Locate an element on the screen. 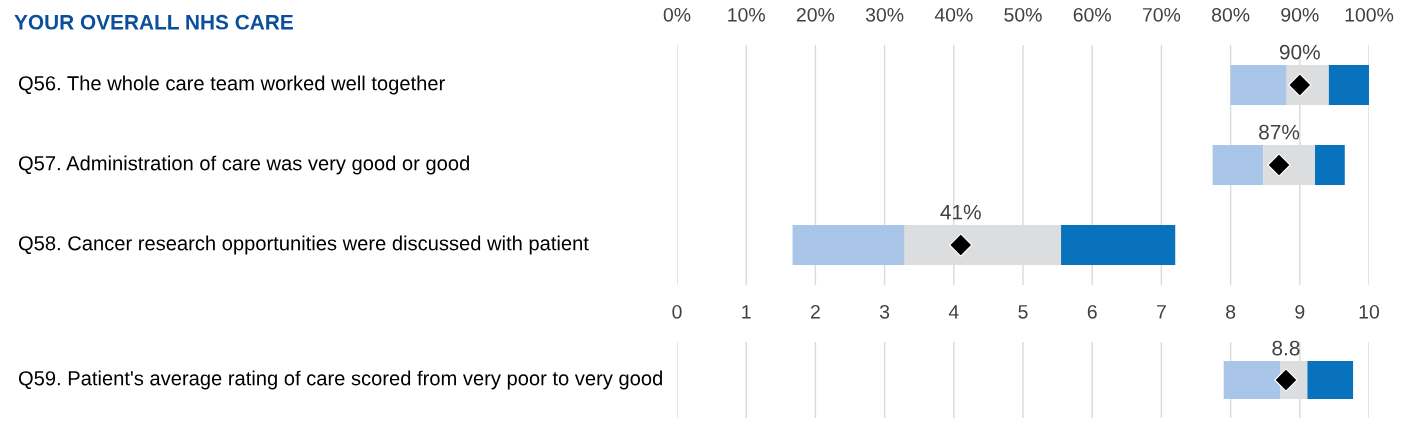  x-tick-label: 1 is located at coordinates (746, 312).